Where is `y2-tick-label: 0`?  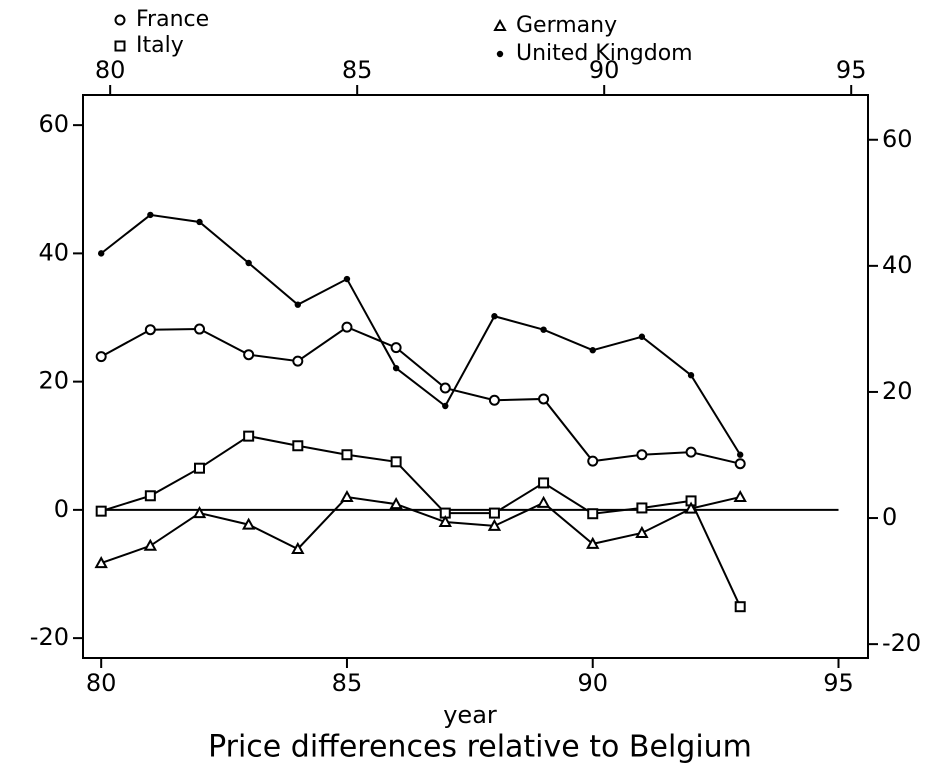
y2-tick-label: 0 is located at coordinates (889, 517).